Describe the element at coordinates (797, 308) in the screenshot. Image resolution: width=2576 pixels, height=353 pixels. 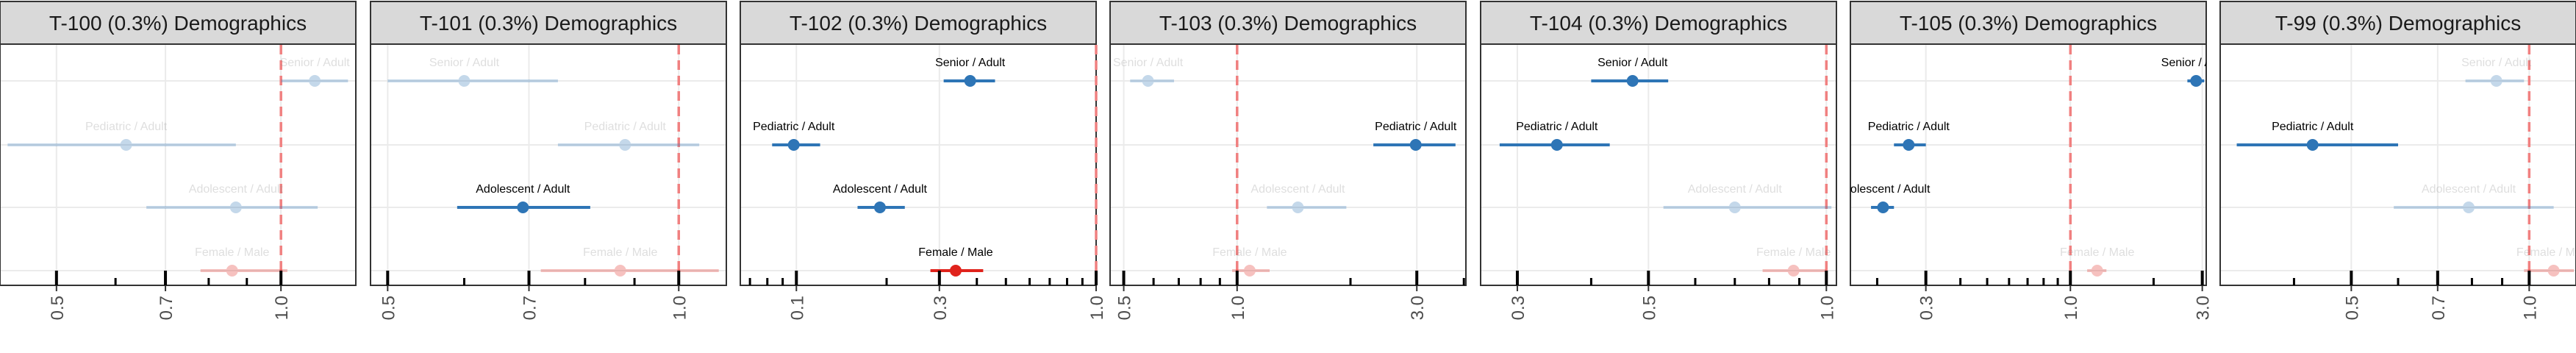
I see `tick-label: 0.1` at that location.